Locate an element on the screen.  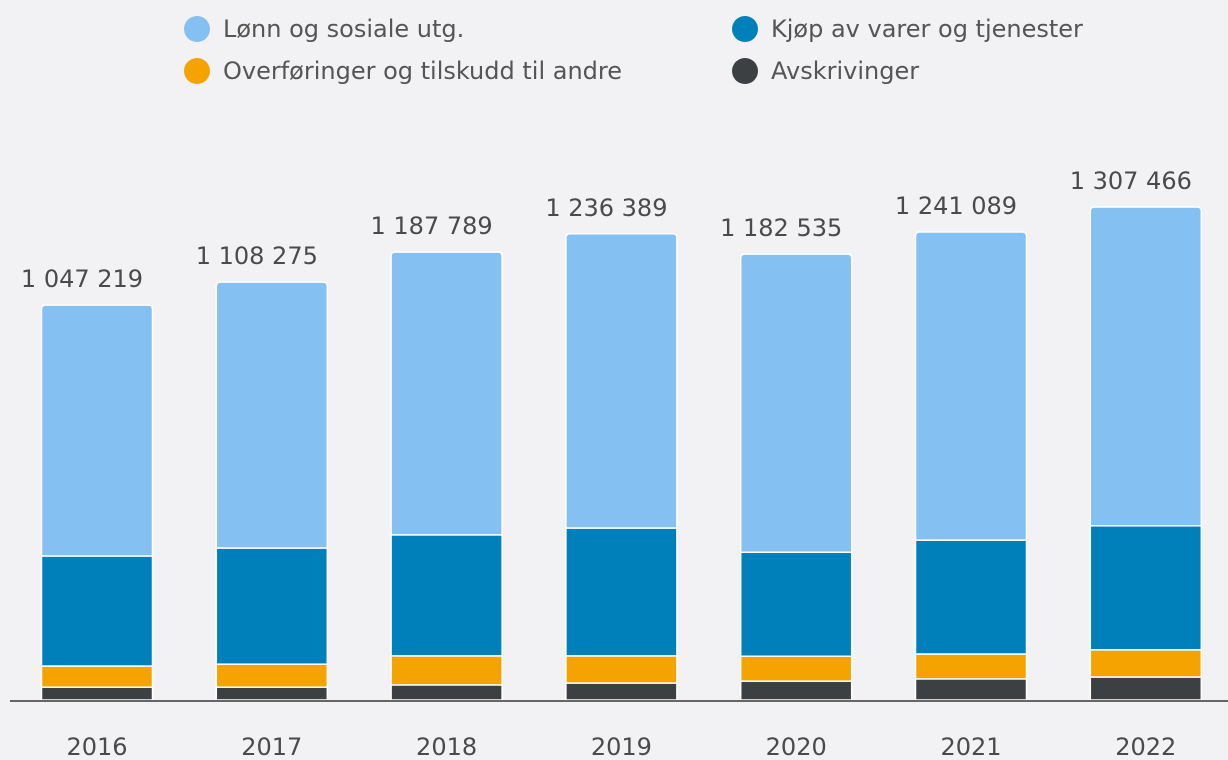
total-label: 1 047 219 is located at coordinates (82, 279).